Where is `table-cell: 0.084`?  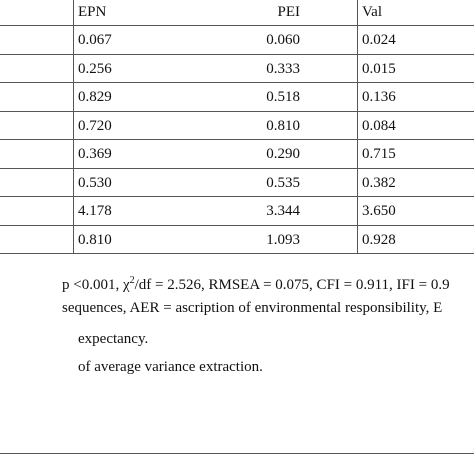 table-cell: 0.084 is located at coordinates (379, 125).